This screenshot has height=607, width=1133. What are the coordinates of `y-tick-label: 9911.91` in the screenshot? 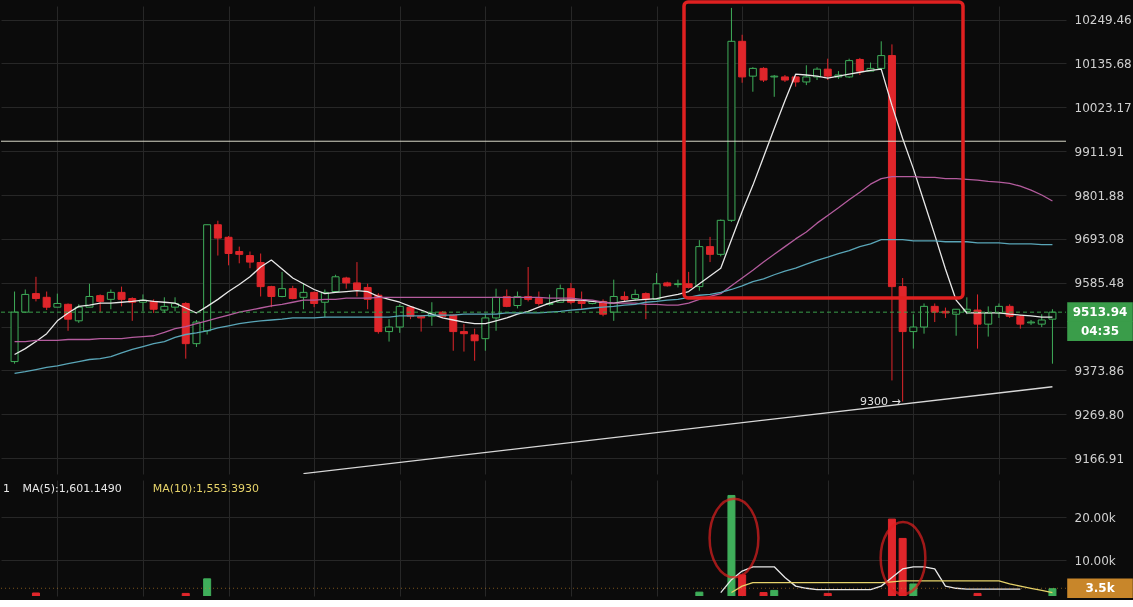 It's located at (1099, 151).